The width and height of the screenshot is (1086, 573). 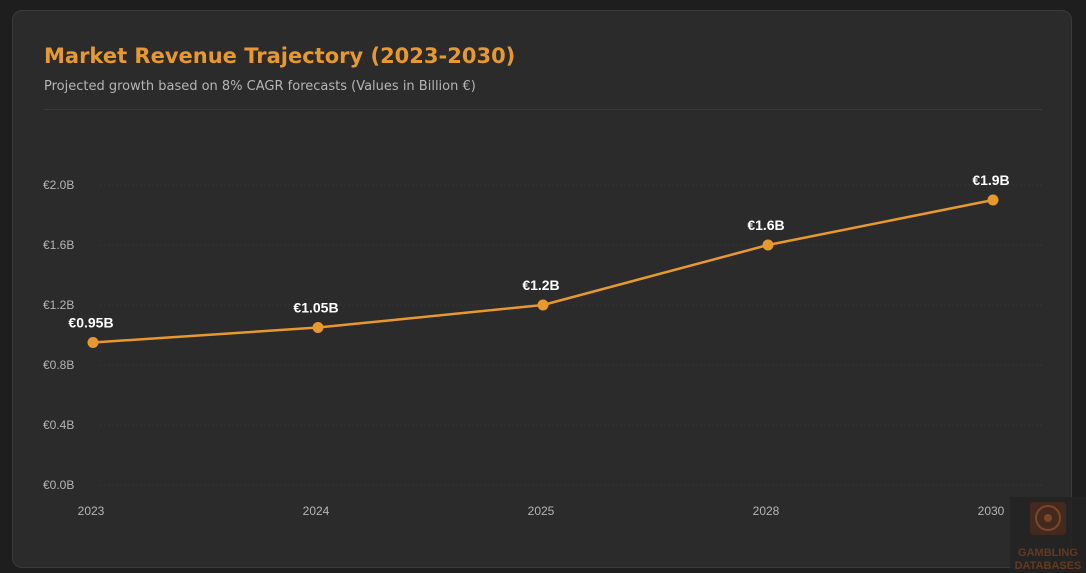 What do you see at coordinates (58, 305) in the screenshot?
I see `y-tick-label: €1.2B` at bounding box center [58, 305].